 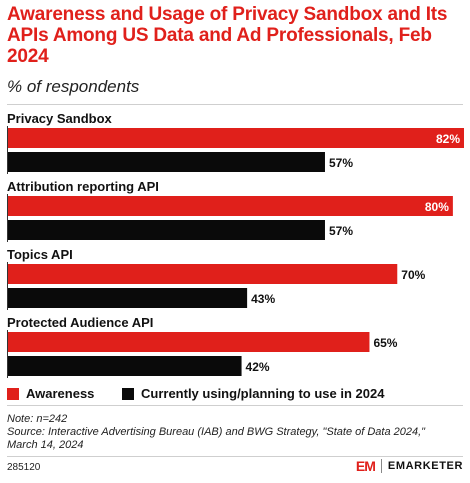 I want to click on brand-name: EMARKETER, so click(x=425, y=466).